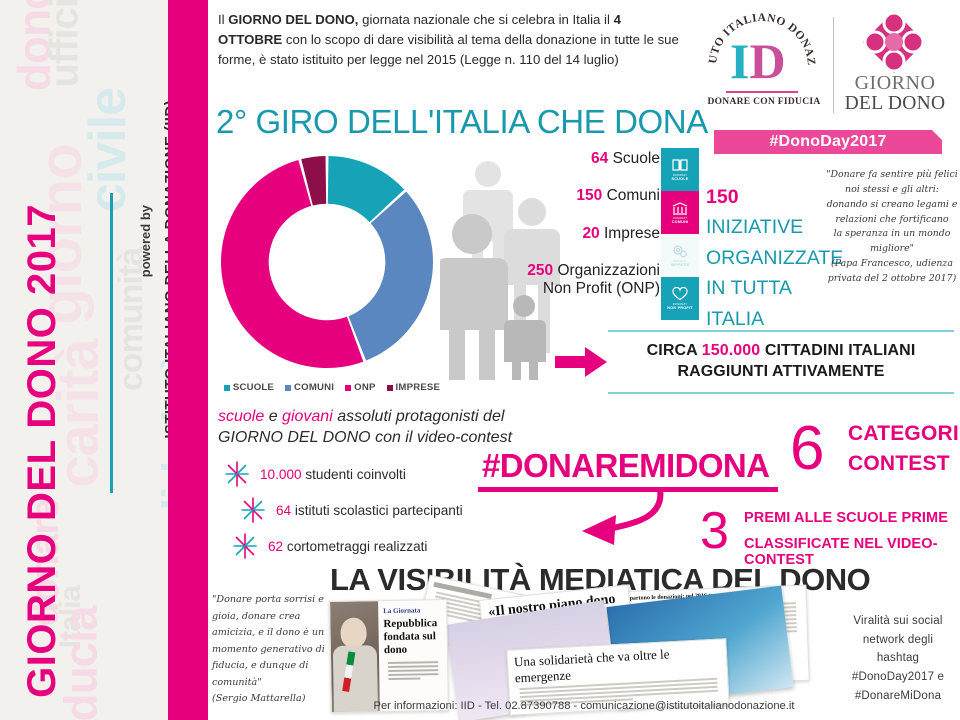  Describe the element at coordinates (372, 510) in the screenshot. I see `bullet-institutes: 64 istituti scolastici partecipanti` at that location.